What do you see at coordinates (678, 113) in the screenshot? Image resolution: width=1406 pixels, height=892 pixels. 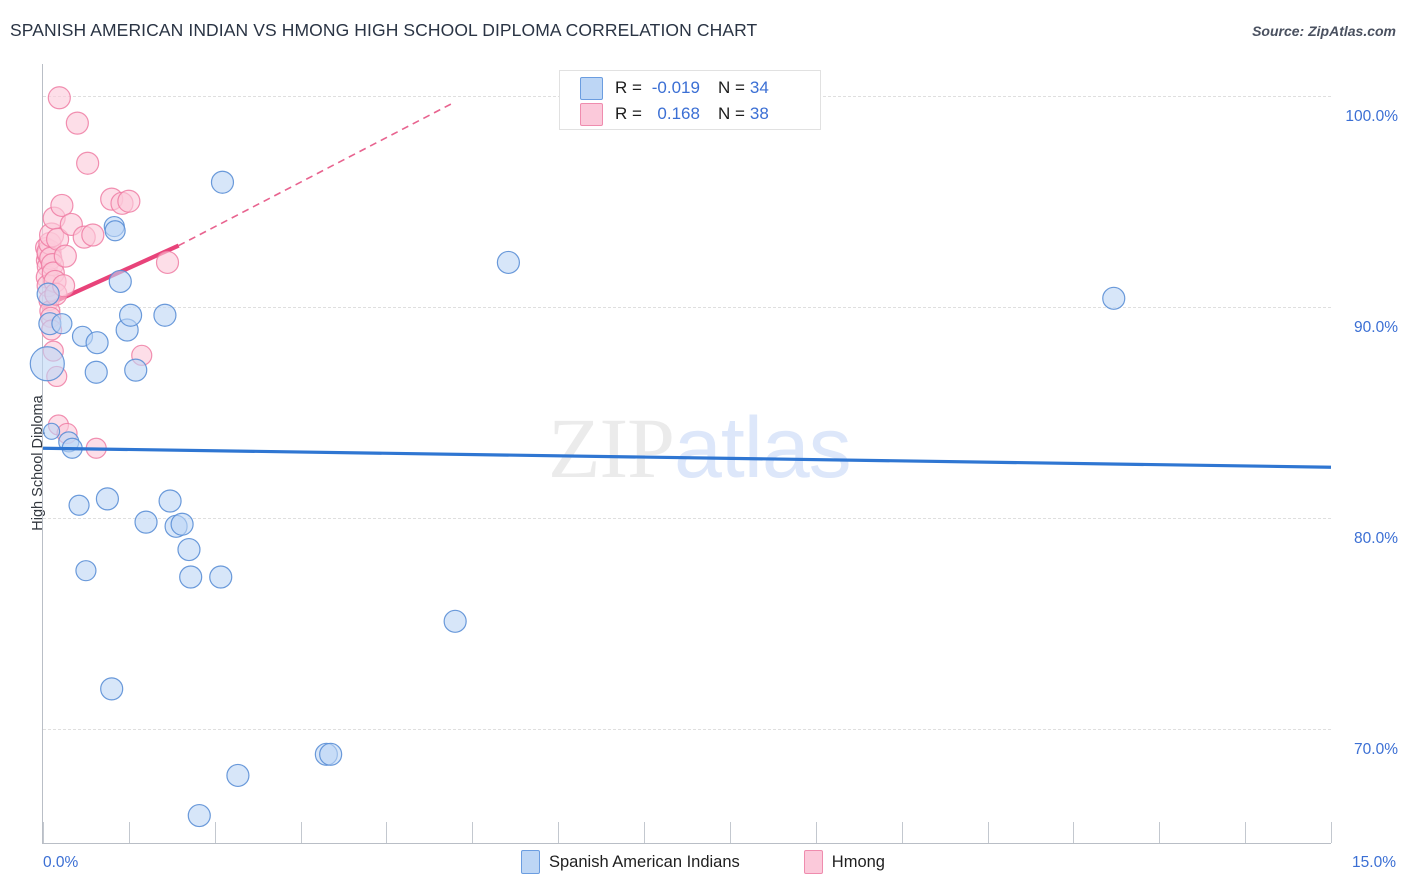 I see `r-value-pink: 0.168` at bounding box center [678, 113].